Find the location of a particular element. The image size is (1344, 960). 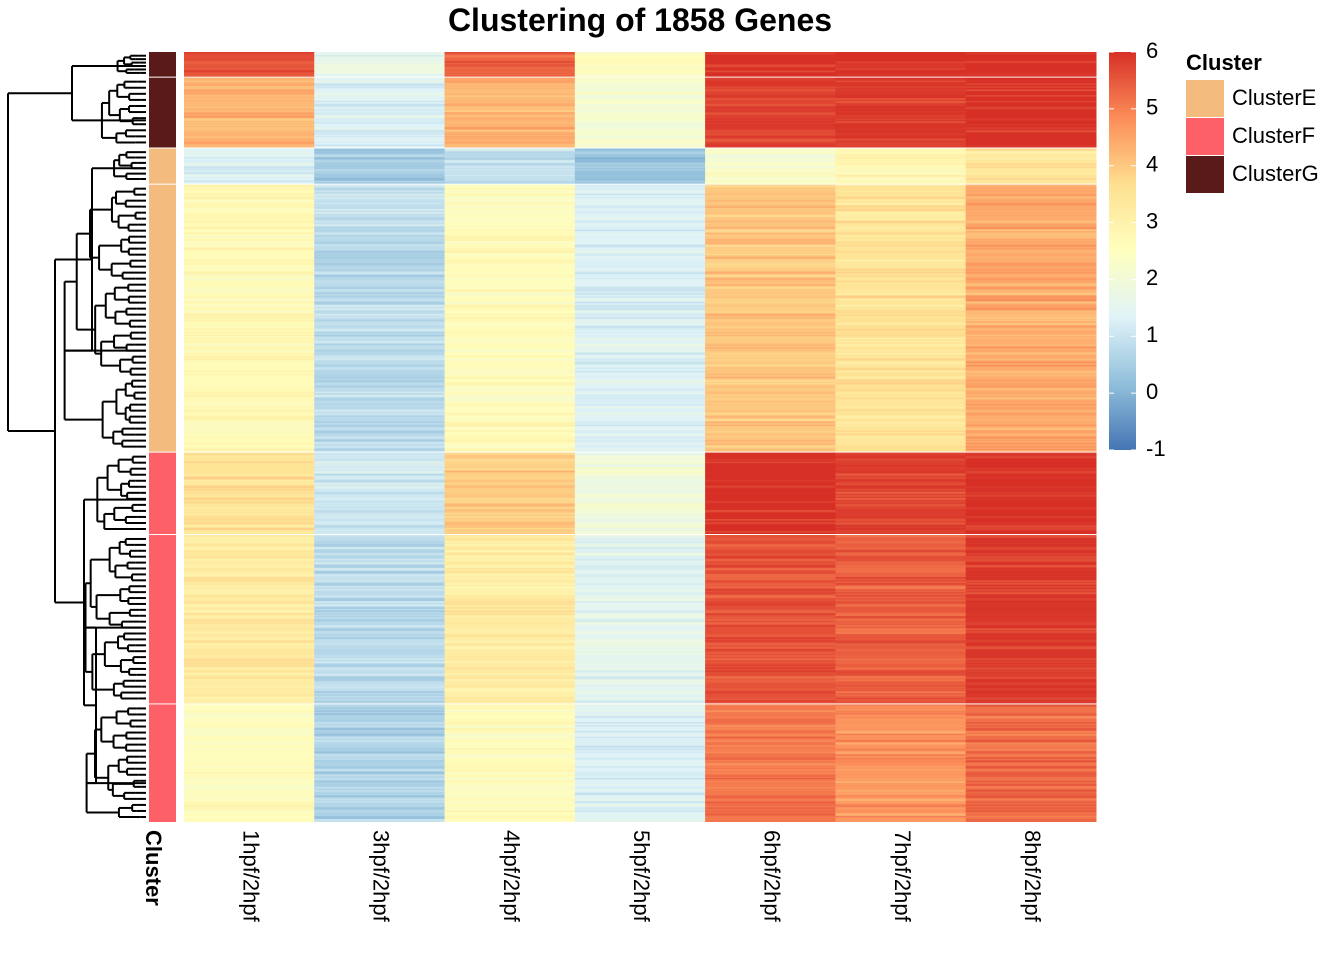

color-scale-bar is located at coordinates (1122, 251).